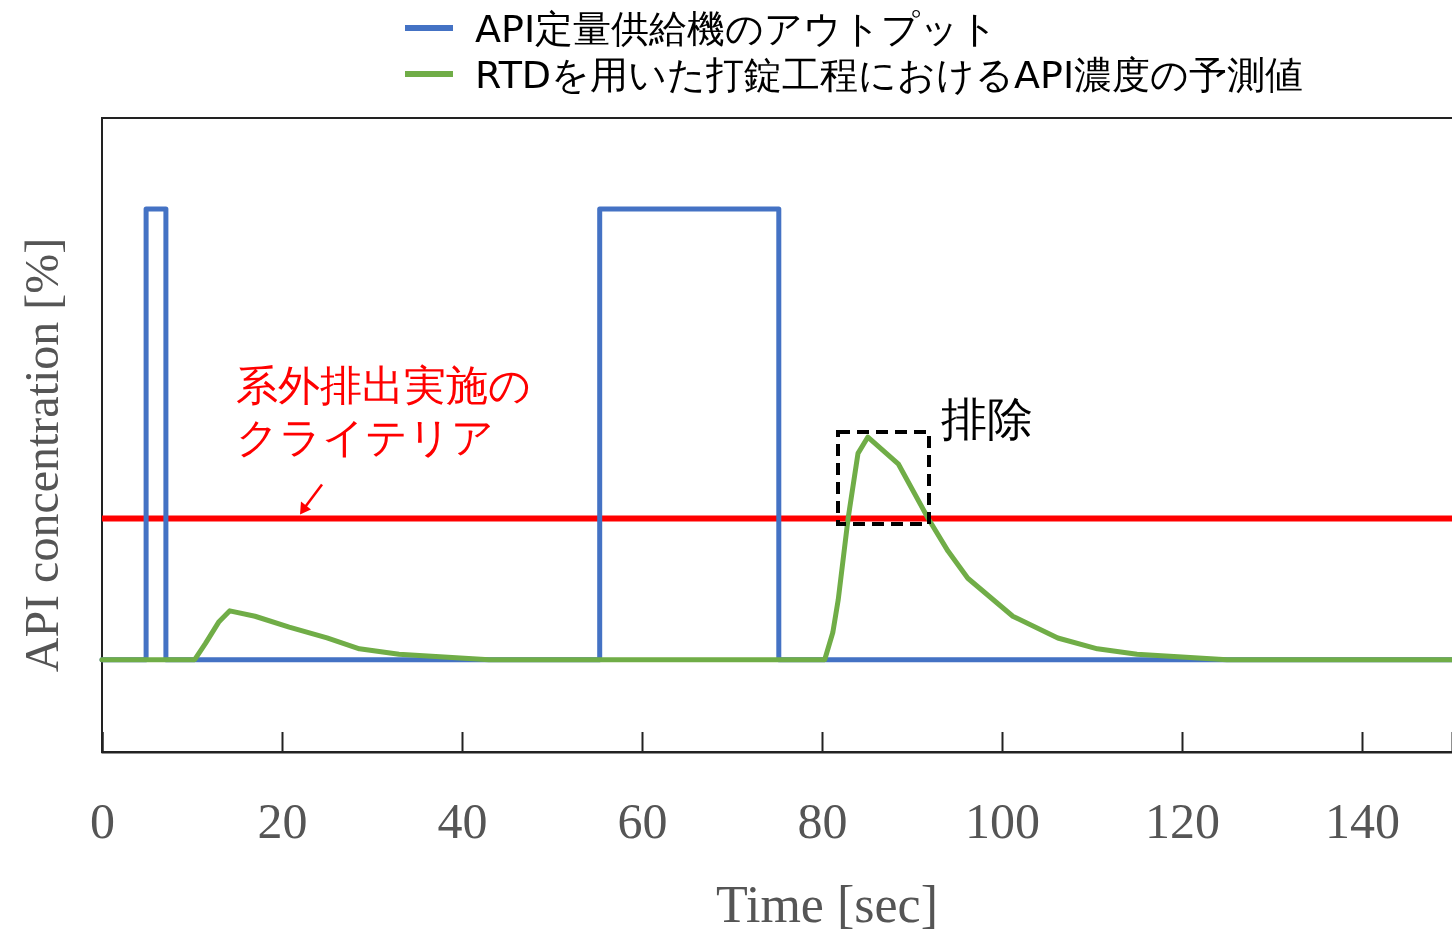 Image resolution: width=1452 pixels, height=934 pixels. Describe the element at coordinates (822, 820) in the screenshot. I see `x-tick-label: 80` at that location.